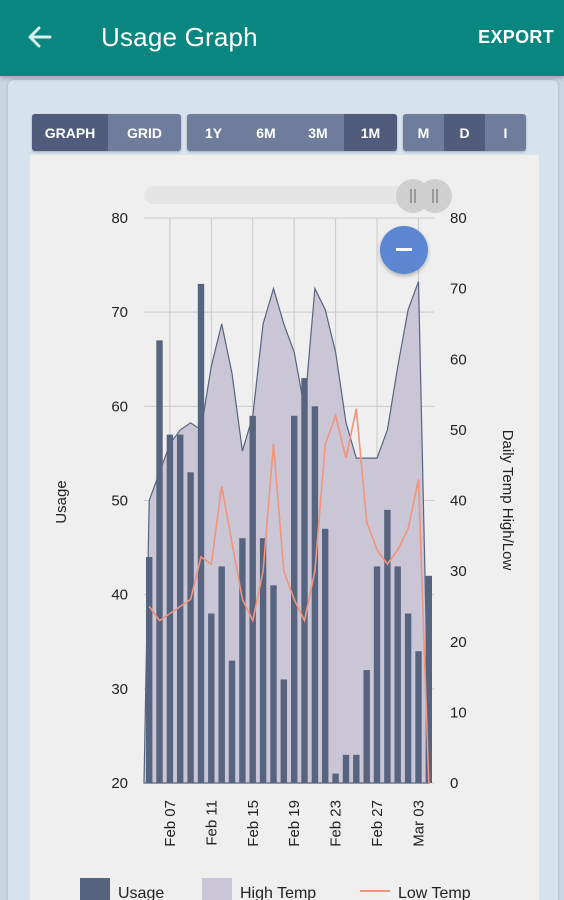 The width and height of the screenshot is (564, 900). What do you see at coordinates (119, 218) in the screenshot?
I see `y-tick-label: 80` at bounding box center [119, 218].